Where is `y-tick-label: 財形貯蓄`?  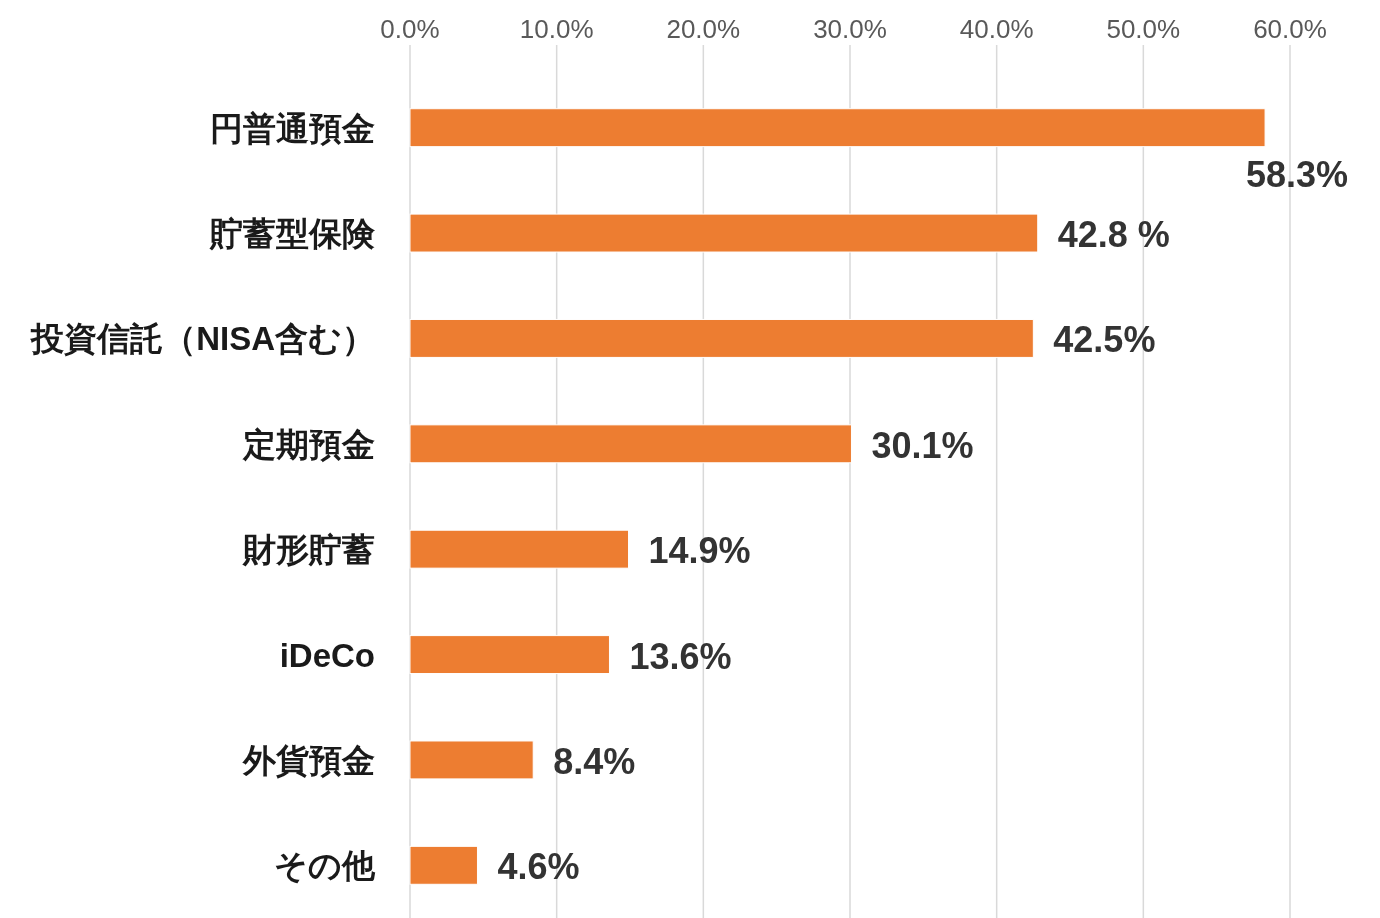 y-tick-label: 財形貯蓄 is located at coordinates (308, 550).